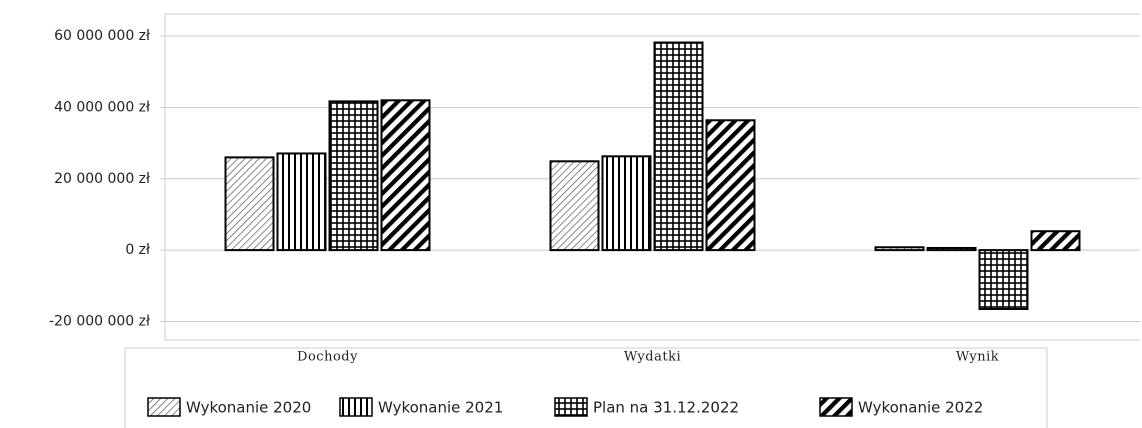 The height and width of the screenshot is (428, 1142). I want to click on legend-label: Plan na 31.12.2022, so click(666, 408).